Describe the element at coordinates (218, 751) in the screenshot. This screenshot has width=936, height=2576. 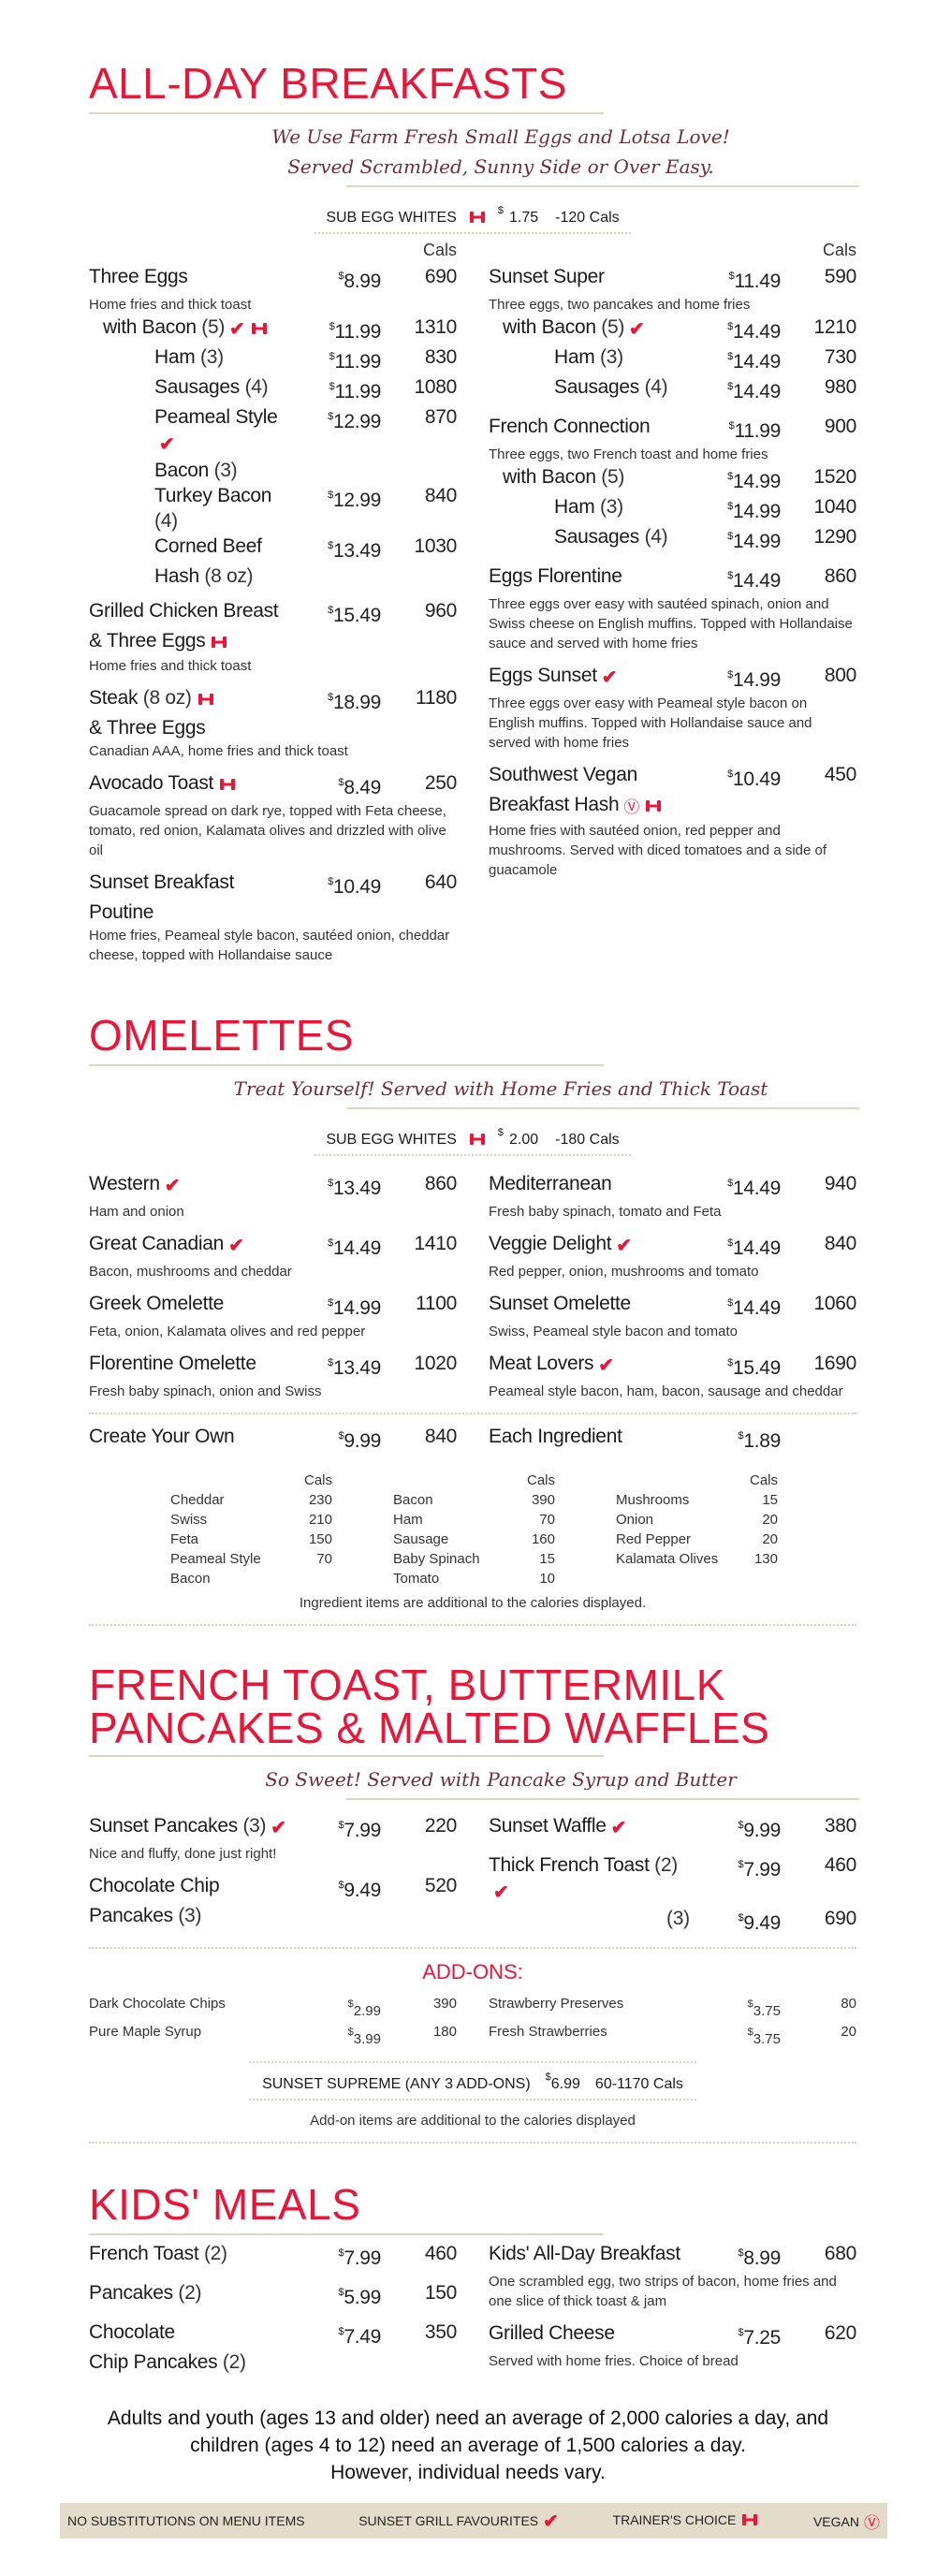
I see `item-description: Canadian AAA, home fries and thick toast` at that location.